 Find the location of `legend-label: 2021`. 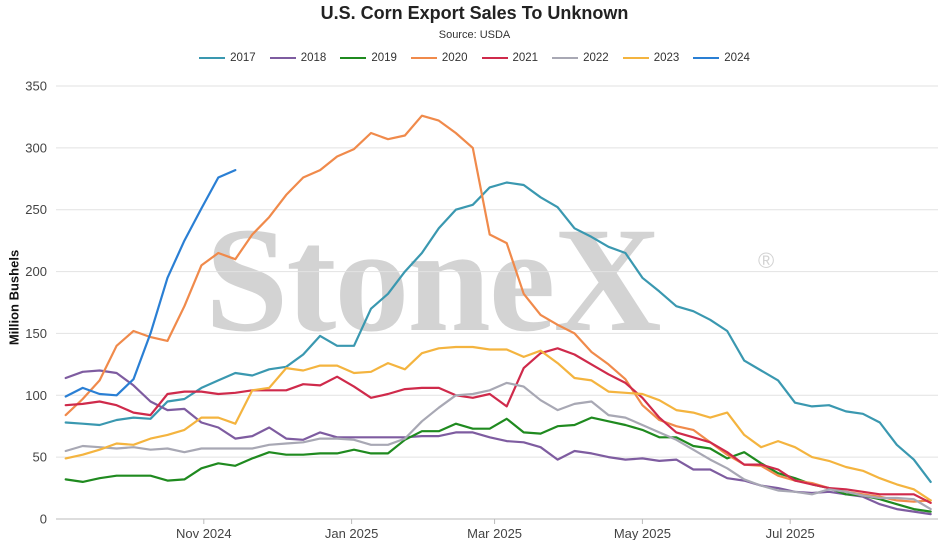

legend-label: 2021 is located at coordinates (525, 58).